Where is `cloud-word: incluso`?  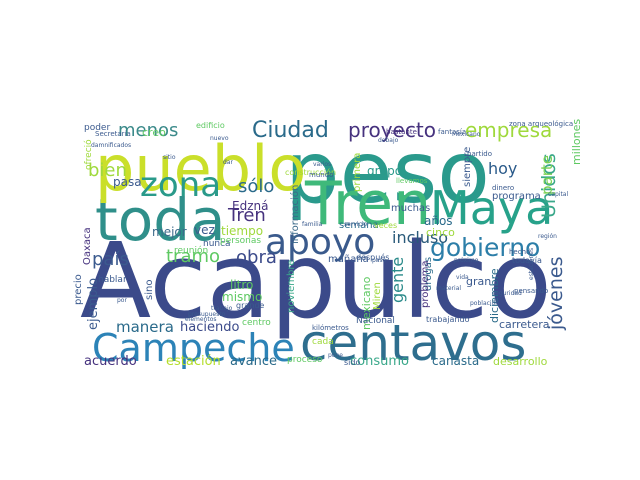
cloud-word: incluso is located at coordinates (420, 237).